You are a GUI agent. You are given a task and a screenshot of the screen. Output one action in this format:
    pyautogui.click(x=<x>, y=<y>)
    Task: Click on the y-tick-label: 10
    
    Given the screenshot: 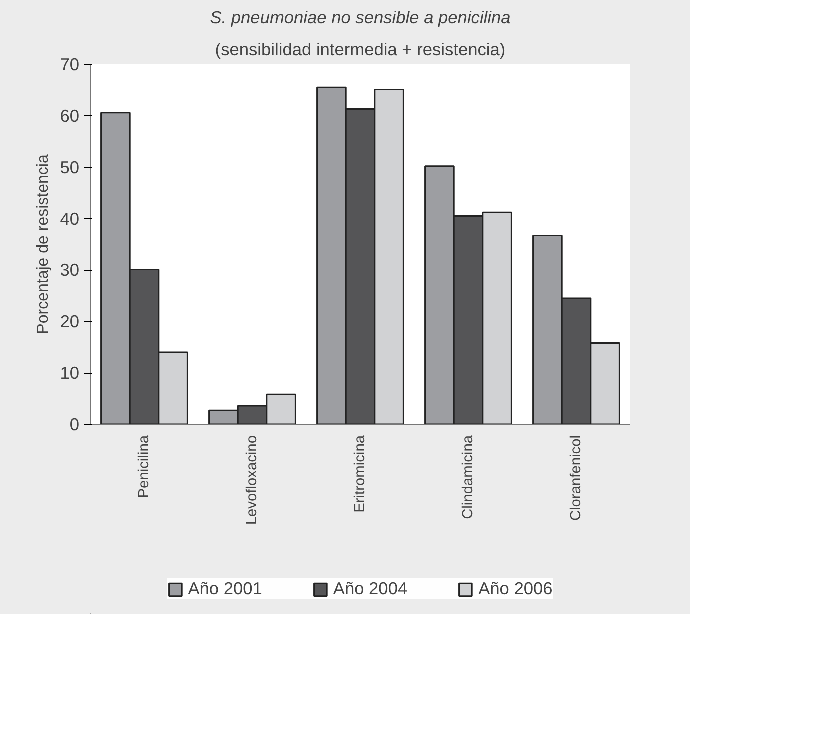 What is the action you would take?
    pyautogui.click(x=70, y=373)
    